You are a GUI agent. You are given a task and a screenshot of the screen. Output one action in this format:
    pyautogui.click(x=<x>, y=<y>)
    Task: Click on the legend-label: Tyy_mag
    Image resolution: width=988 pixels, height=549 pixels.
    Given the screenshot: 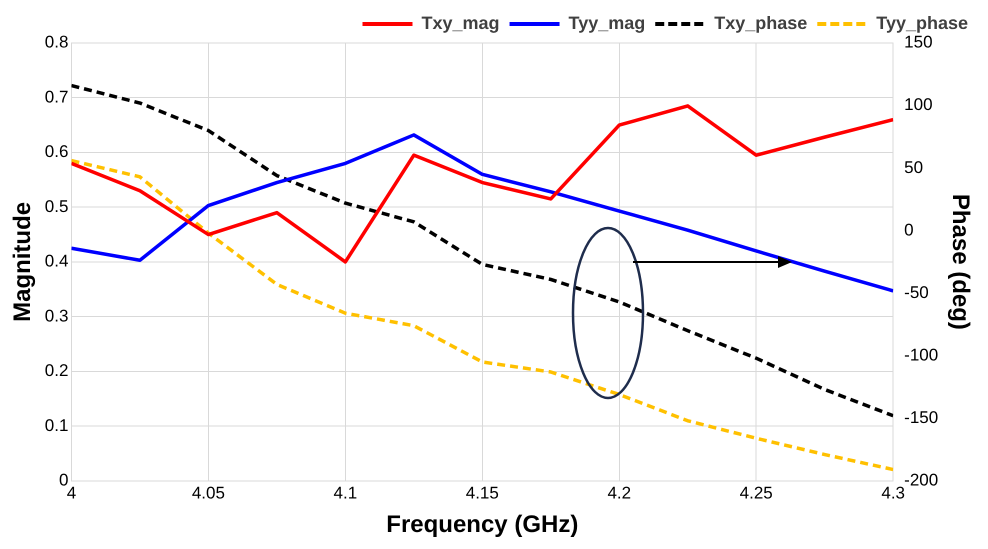 What is the action you would take?
    pyautogui.click(x=607, y=22)
    